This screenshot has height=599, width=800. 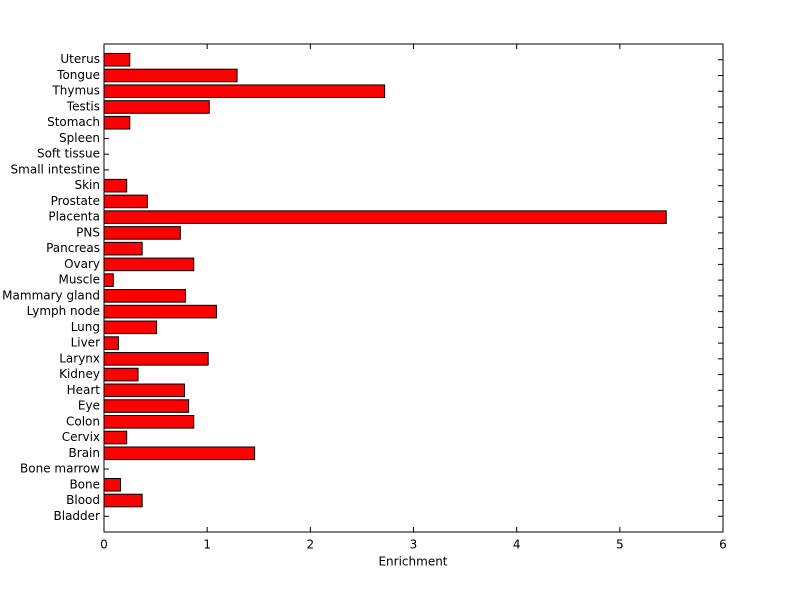 I want to click on y-tick-label: Lung, so click(x=85, y=327).